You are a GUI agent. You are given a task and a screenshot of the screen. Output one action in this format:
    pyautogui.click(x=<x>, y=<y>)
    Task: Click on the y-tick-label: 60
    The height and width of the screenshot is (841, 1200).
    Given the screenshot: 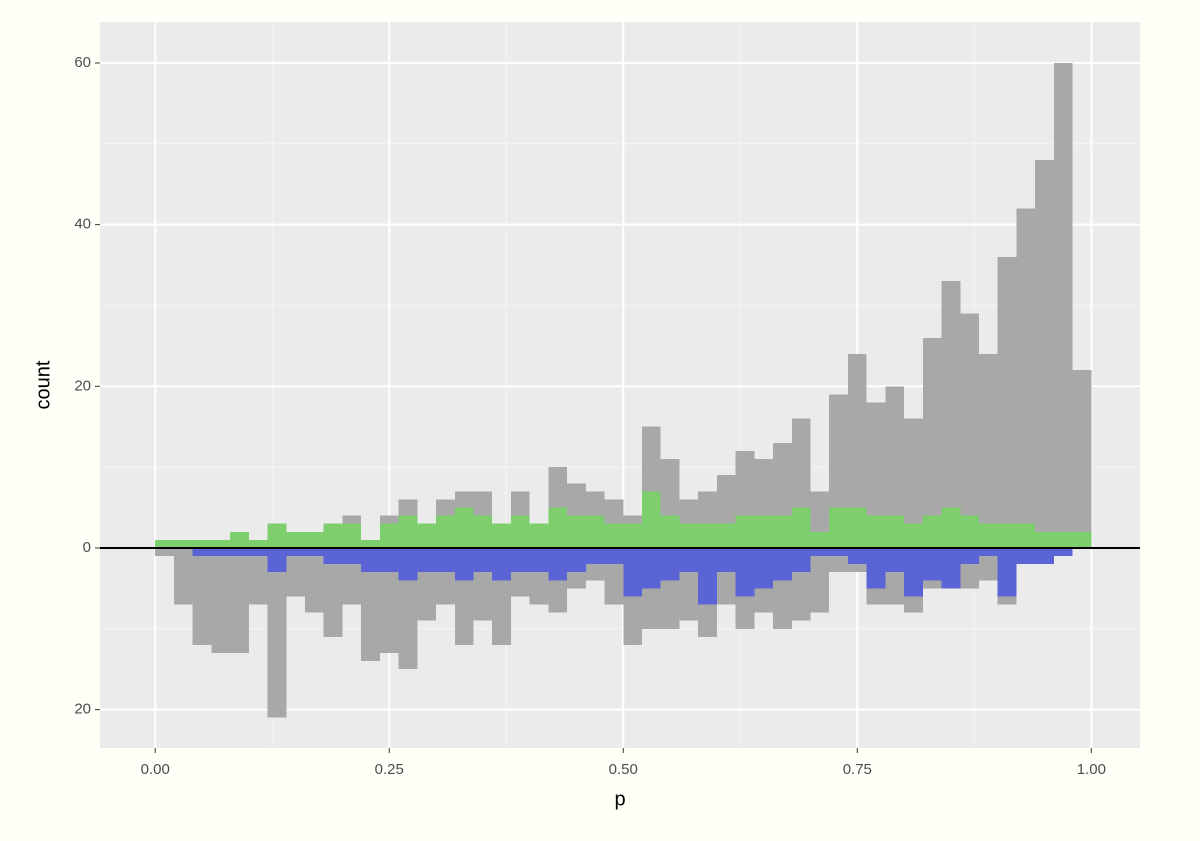 What is the action you would take?
    pyautogui.click(x=82, y=62)
    